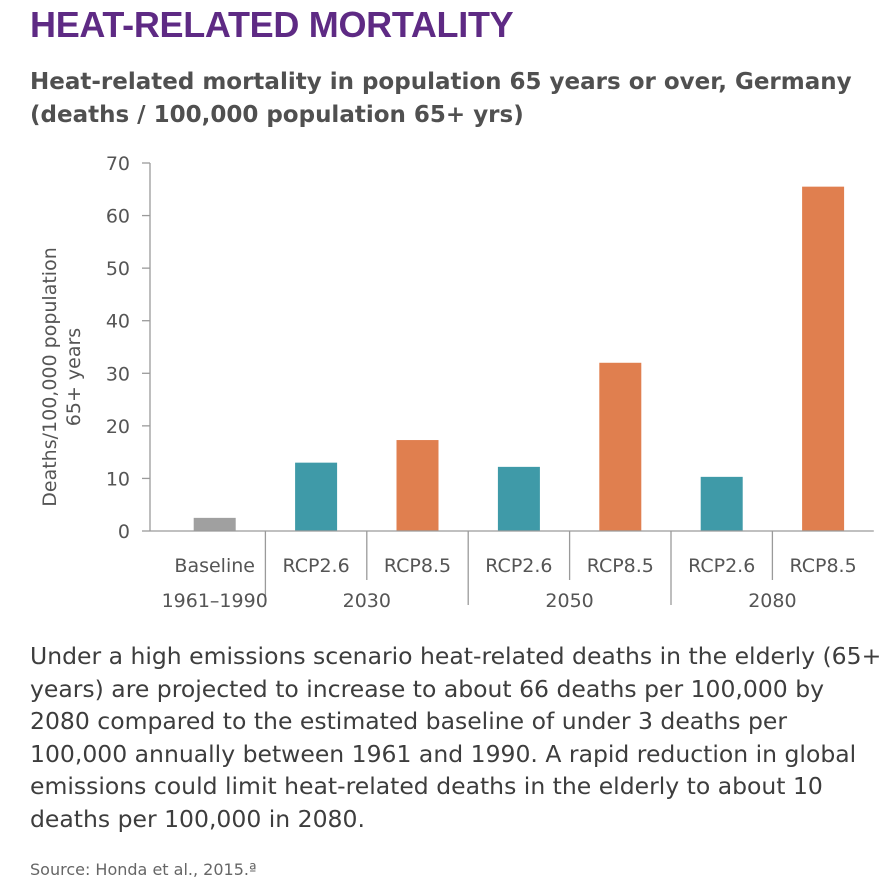 The height and width of the screenshot is (888, 894). I want to click on y-axis-label-line1: Deaths/100,000 population, so click(50, 376).